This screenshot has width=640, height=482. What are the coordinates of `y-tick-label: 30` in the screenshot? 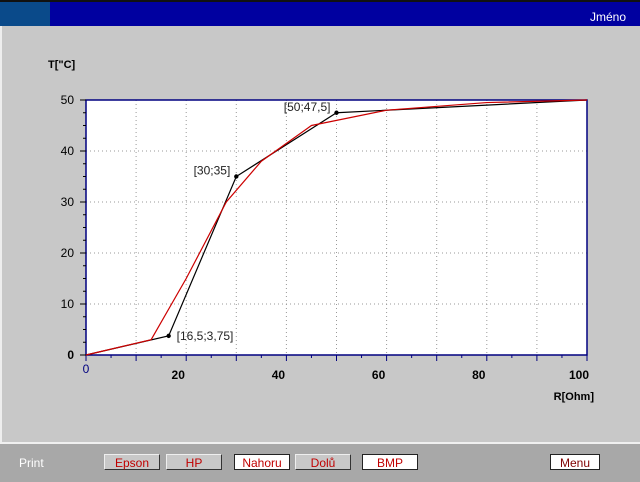 It's located at (68, 202).